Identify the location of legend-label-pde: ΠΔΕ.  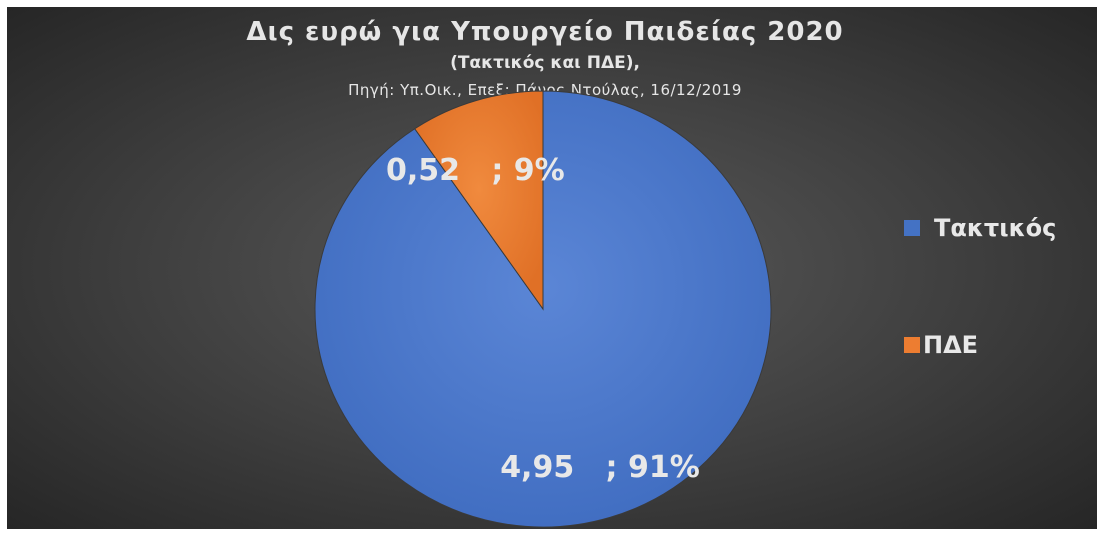
(950, 345).